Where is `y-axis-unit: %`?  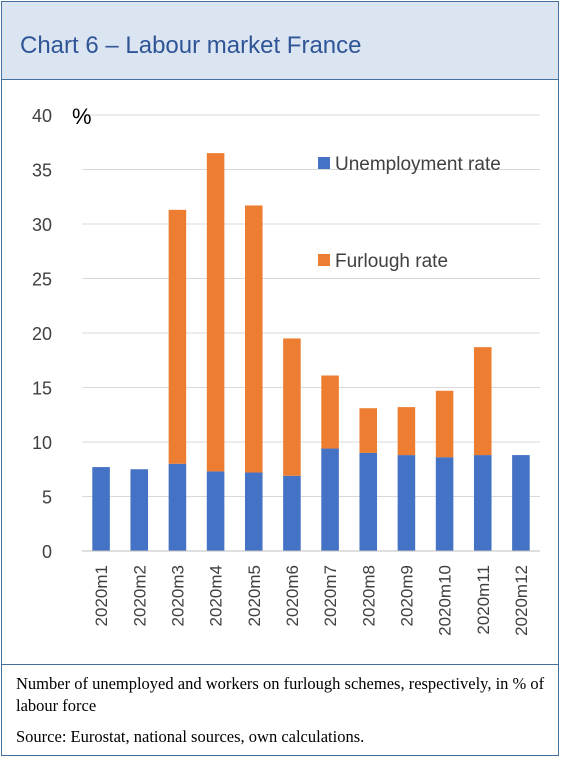
y-axis-unit: % is located at coordinates (82, 116).